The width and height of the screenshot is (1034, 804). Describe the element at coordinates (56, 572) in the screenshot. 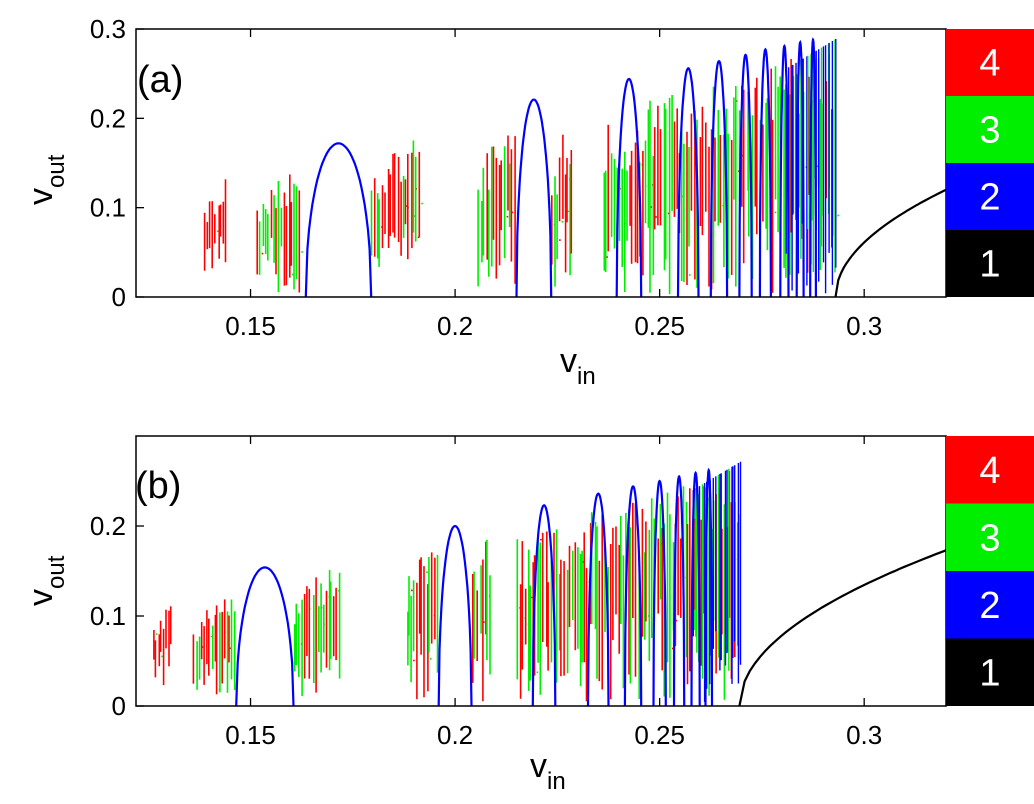

I see `panel-b-ylabel-sub: out` at that location.